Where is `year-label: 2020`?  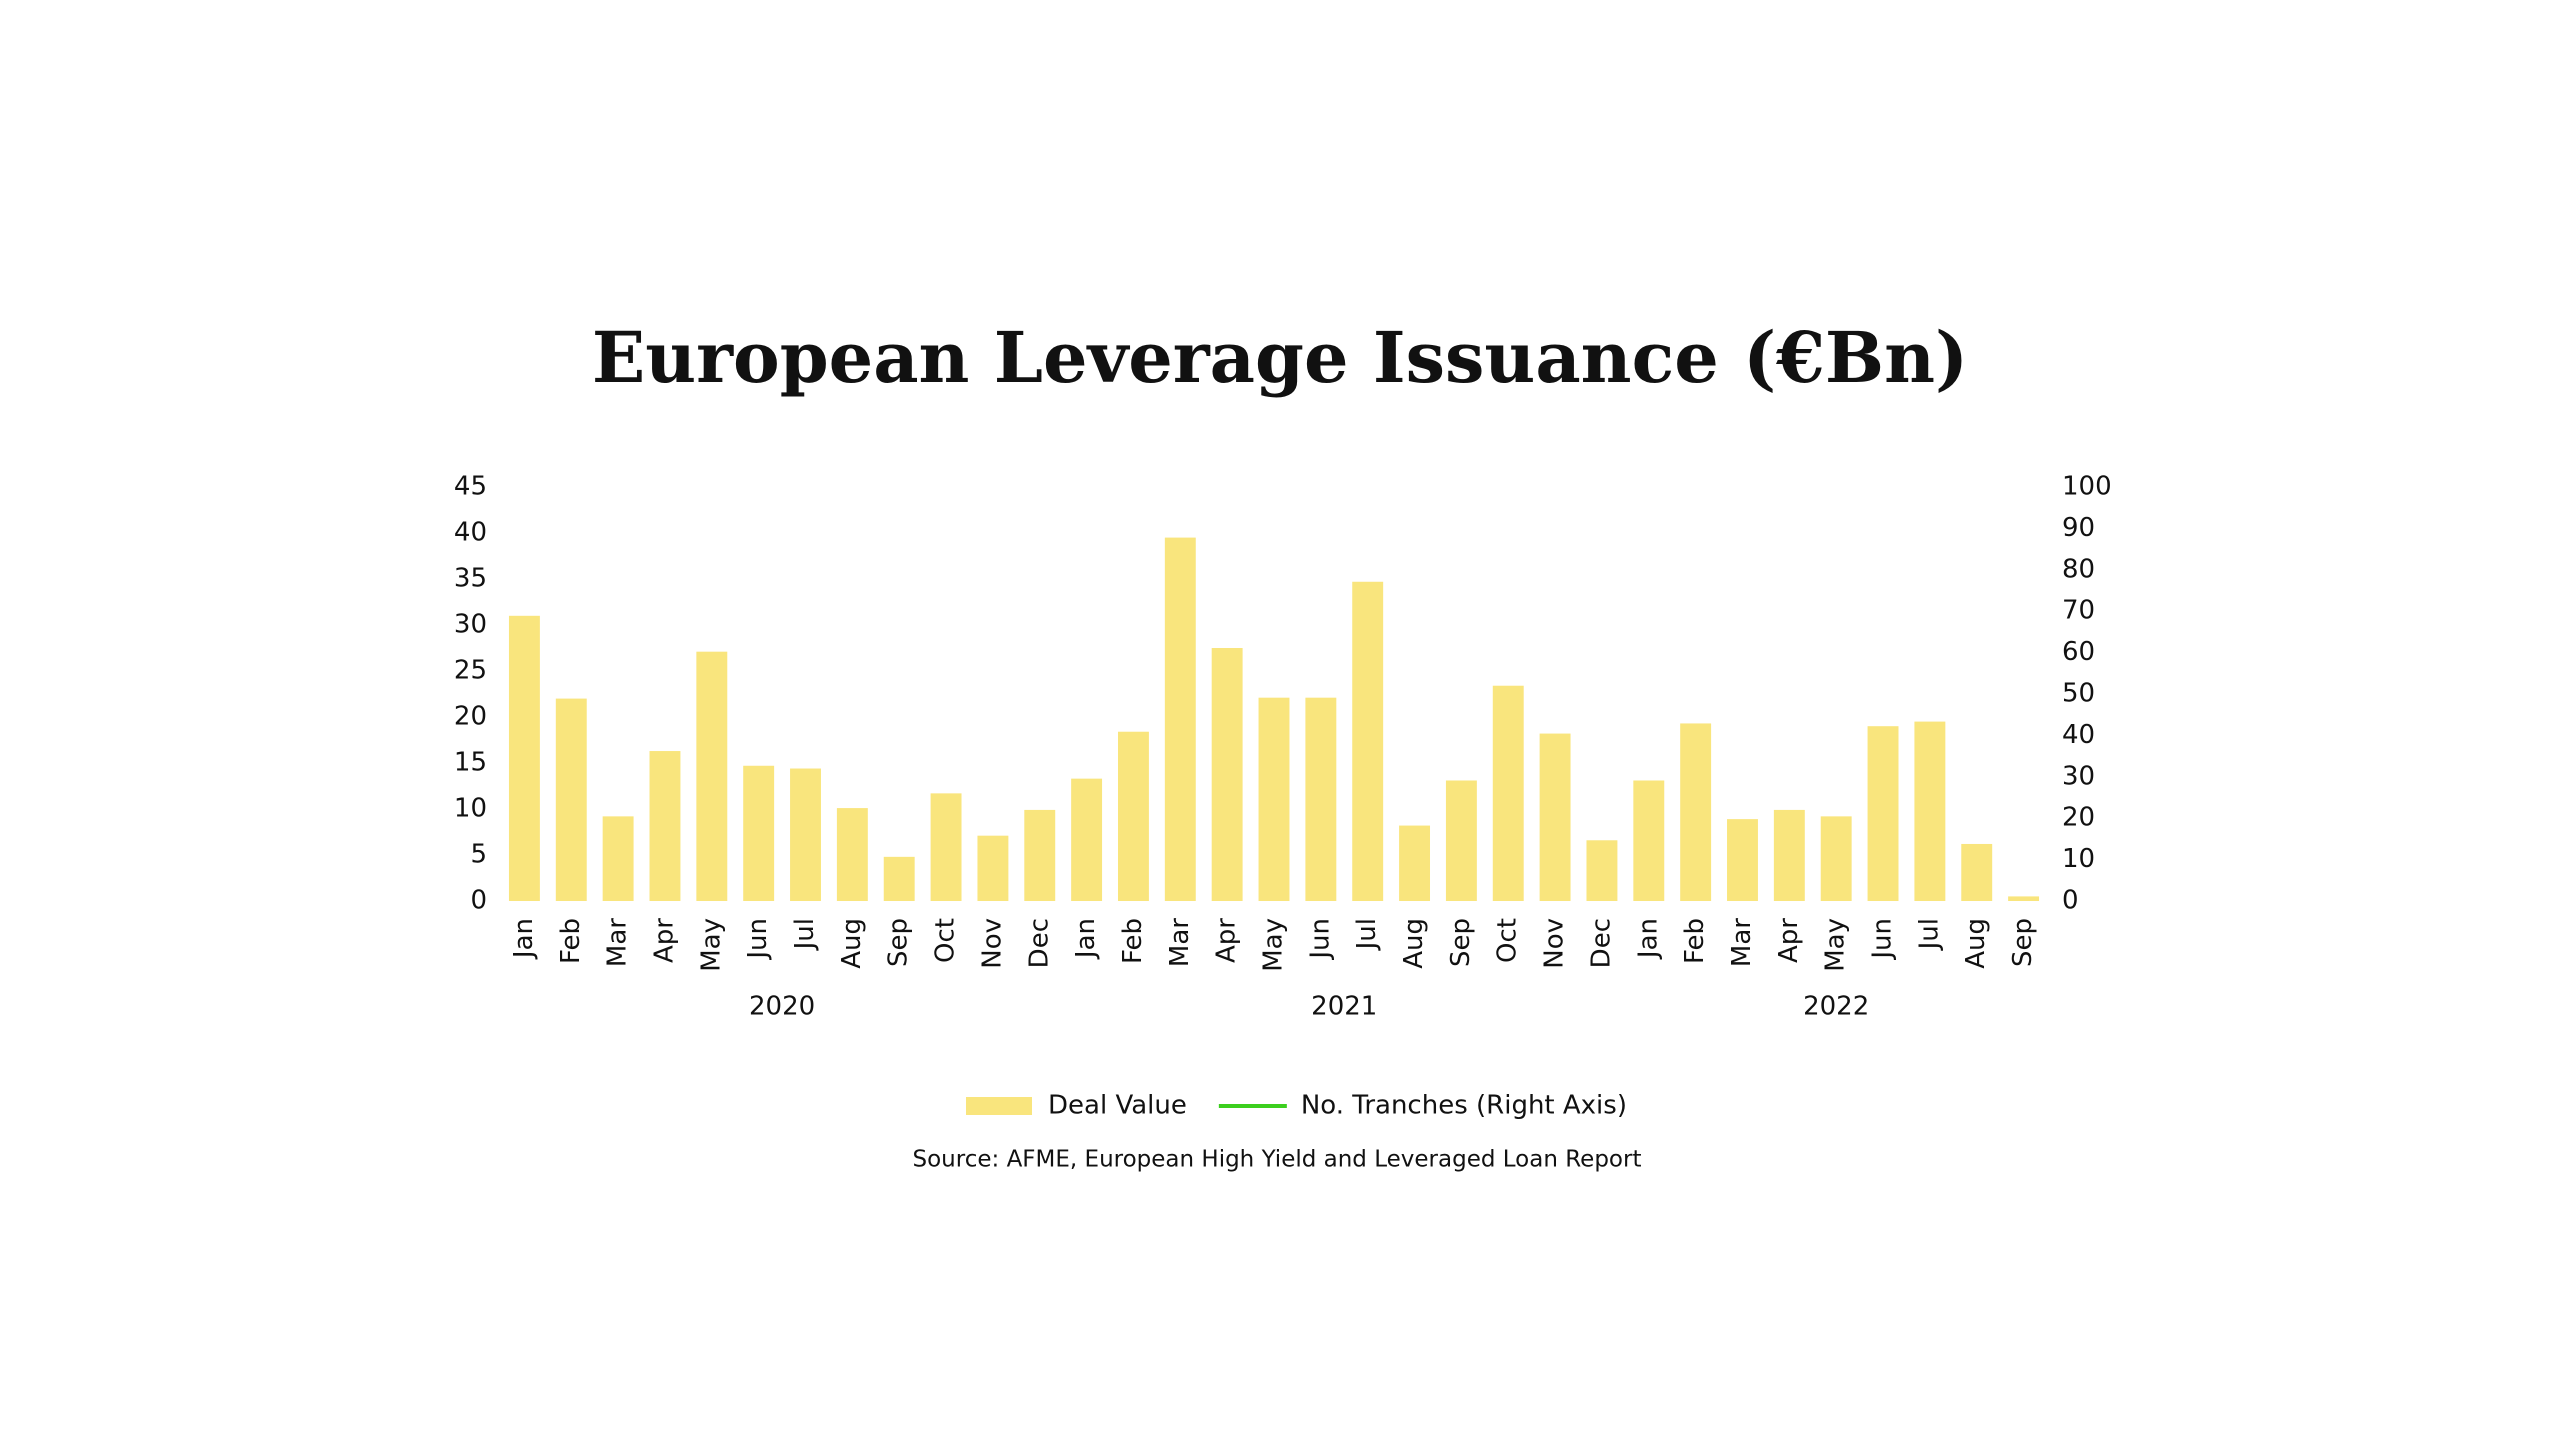
year-label: 2020 is located at coordinates (782, 1007).